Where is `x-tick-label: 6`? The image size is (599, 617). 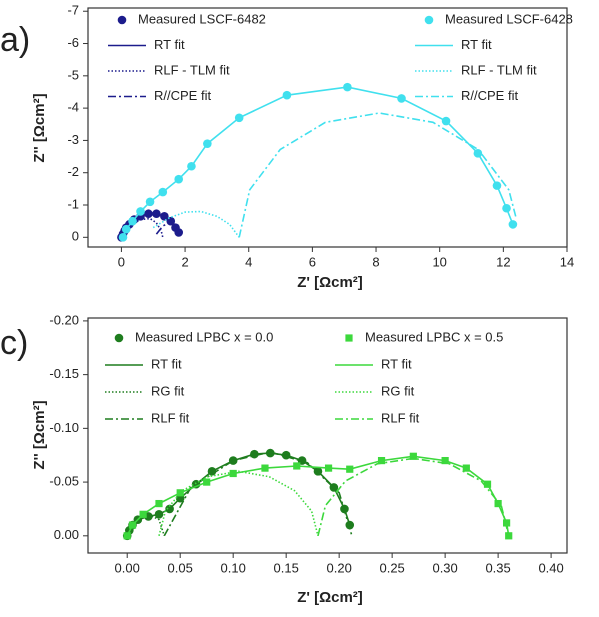 x-tick-label: 6 is located at coordinates (312, 261).